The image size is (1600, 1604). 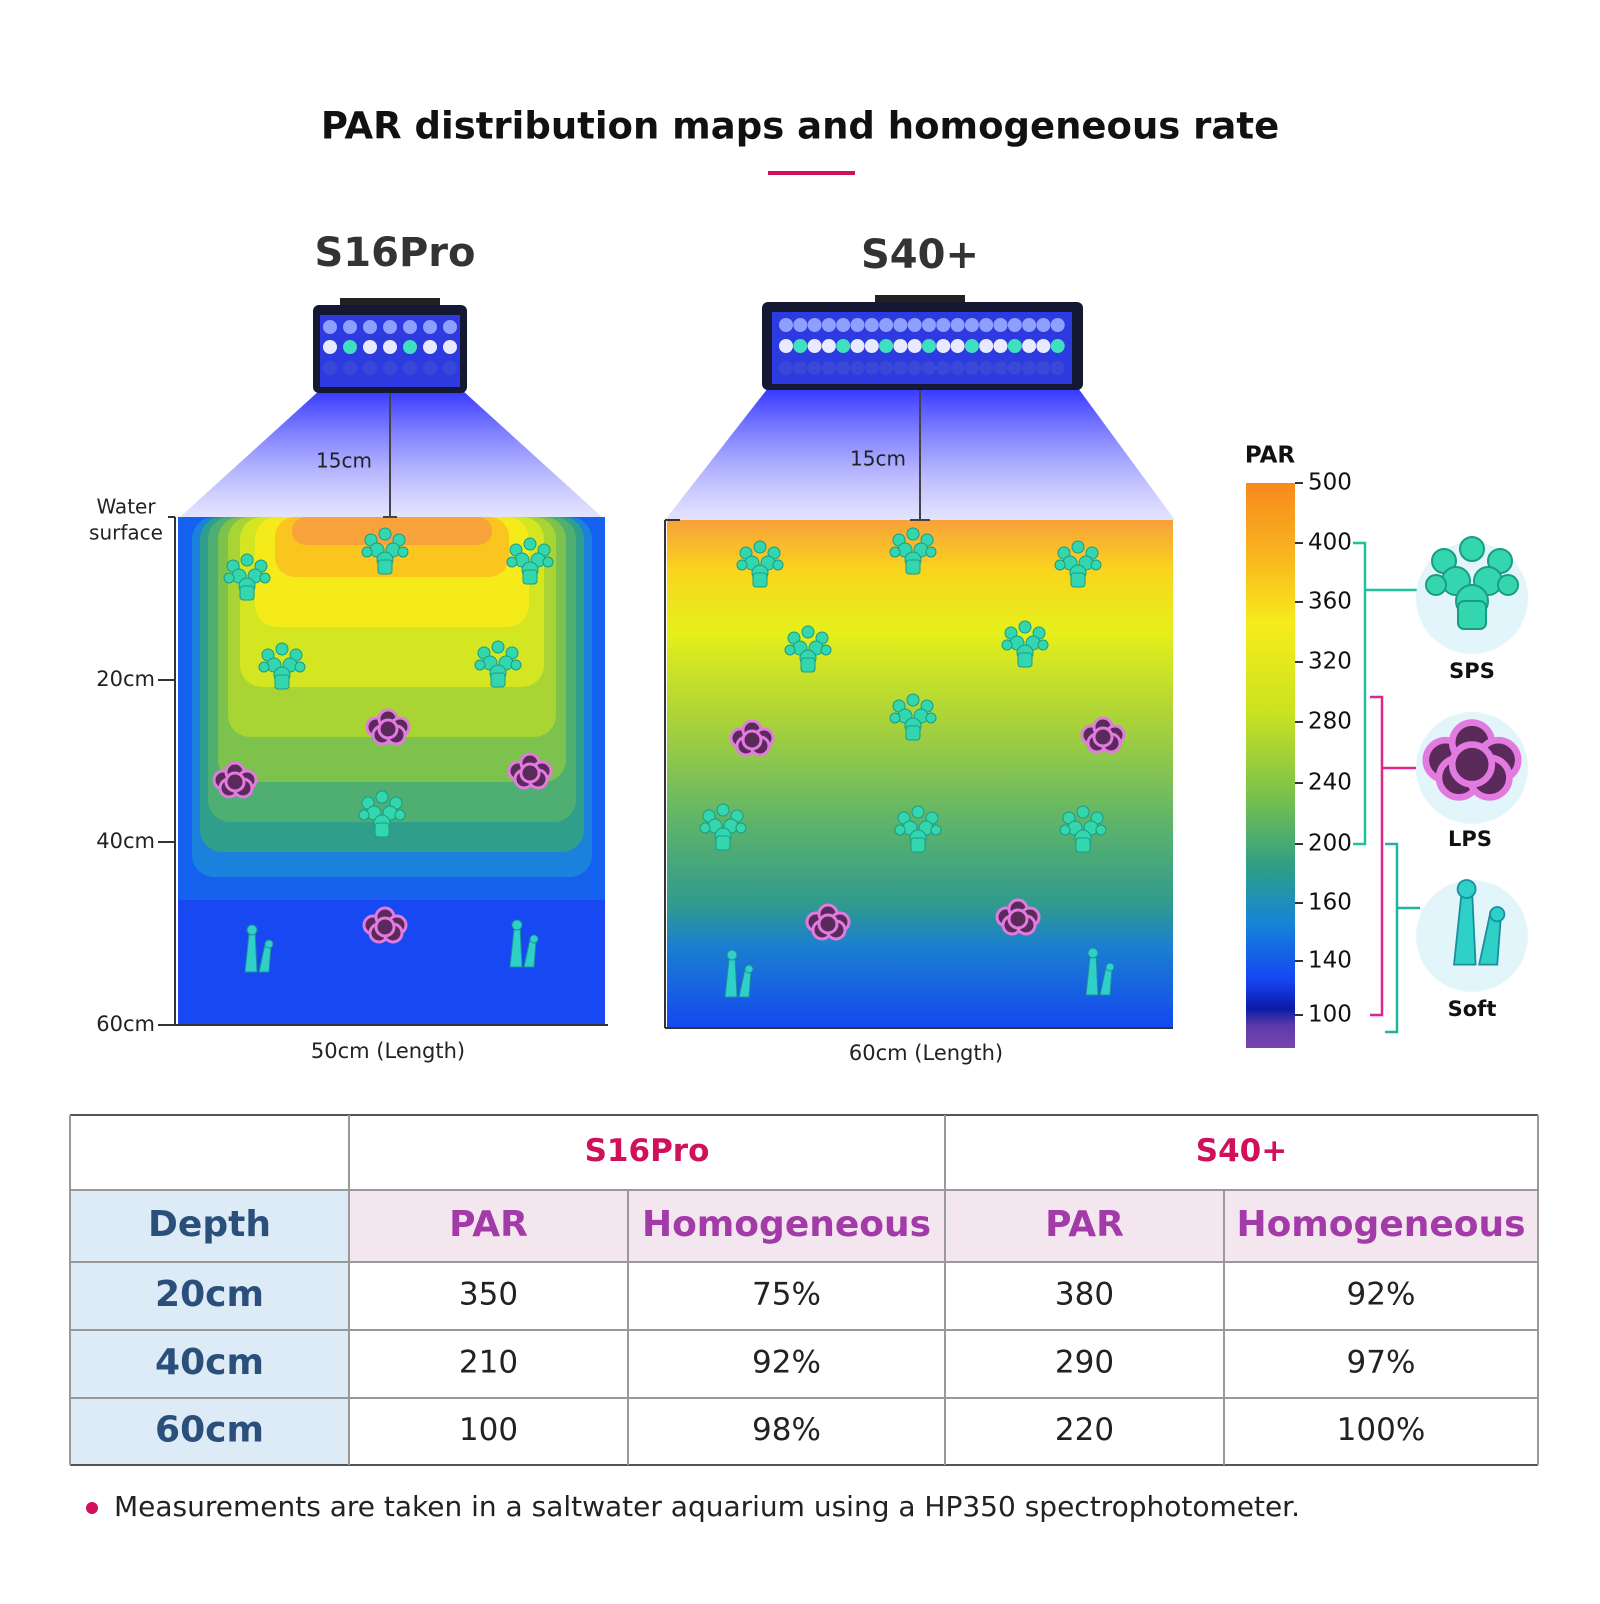 What do you see at coordinates (811, 173) in the screenshot?
I see `title-underline` at bounding box center [811, 173].